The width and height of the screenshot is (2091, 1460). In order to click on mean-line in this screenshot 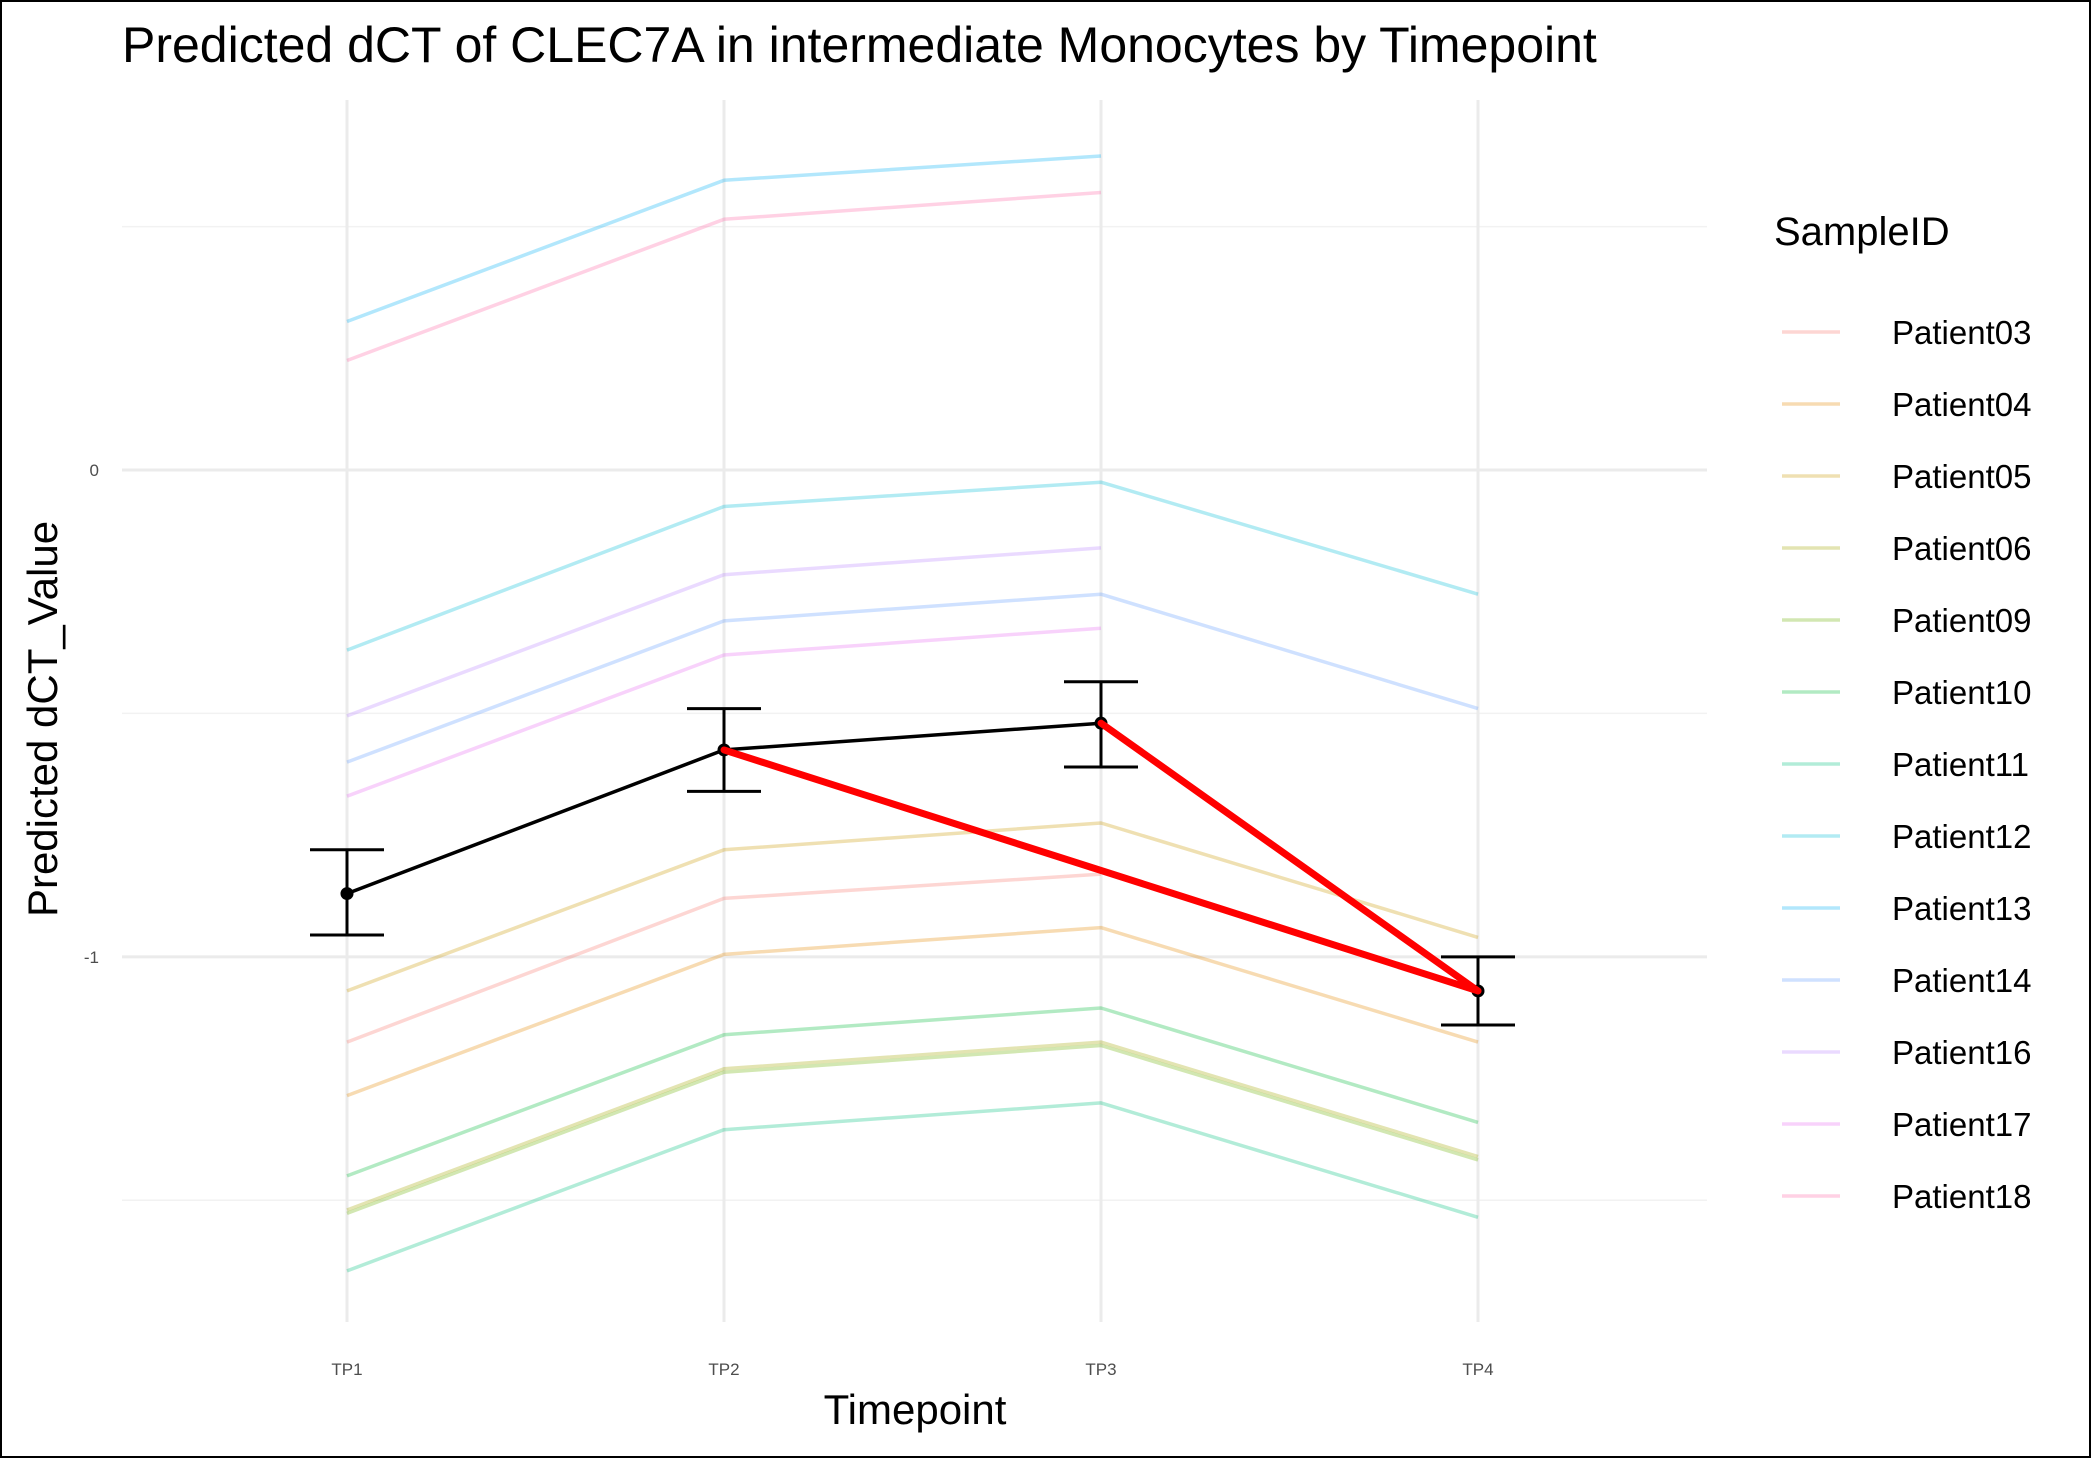, I will do `click(913, 857)`.